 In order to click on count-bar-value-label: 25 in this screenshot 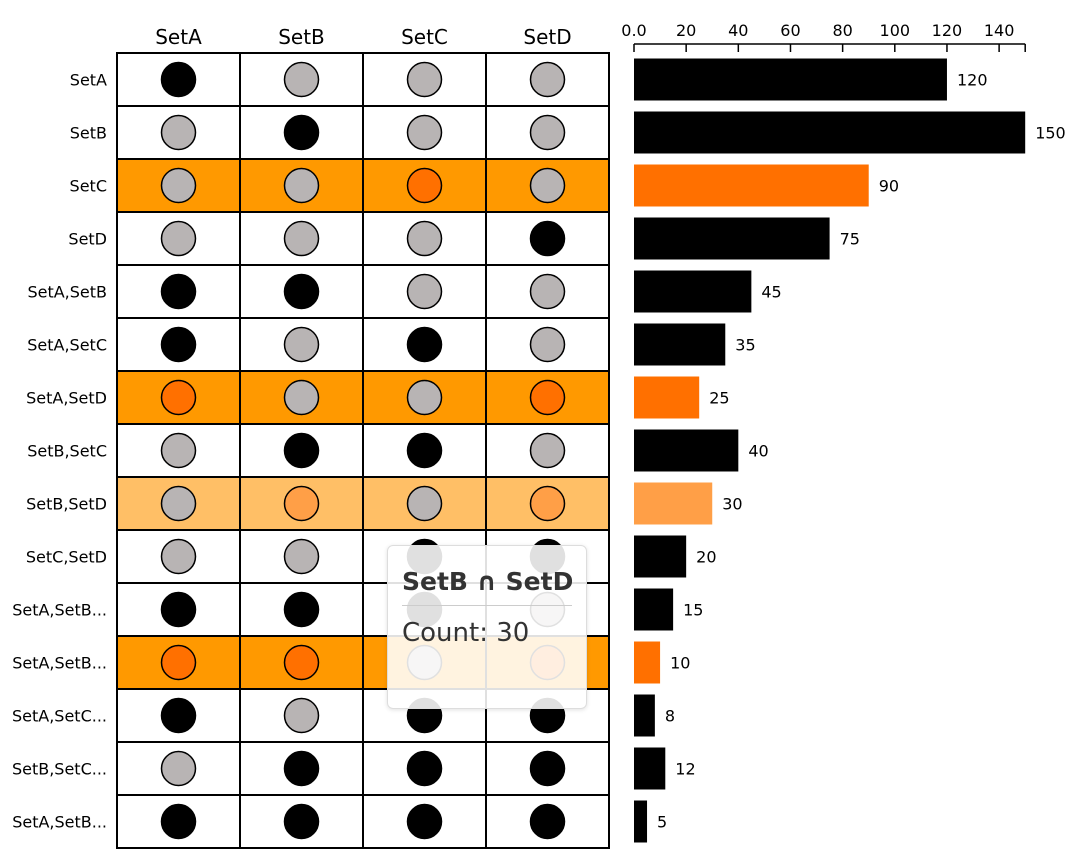, I will do `click(719, 398)`.